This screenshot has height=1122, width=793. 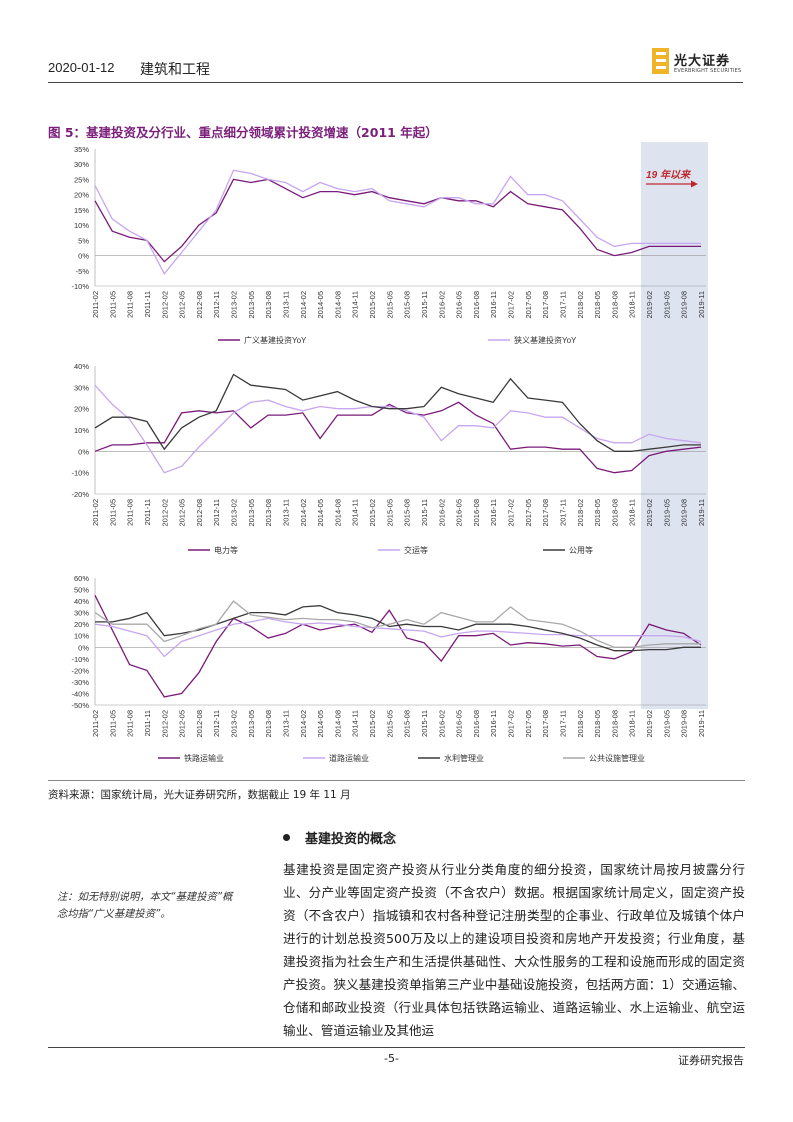 I want to click on x-tick-label: 2011-08, so click(x=130, y=723).